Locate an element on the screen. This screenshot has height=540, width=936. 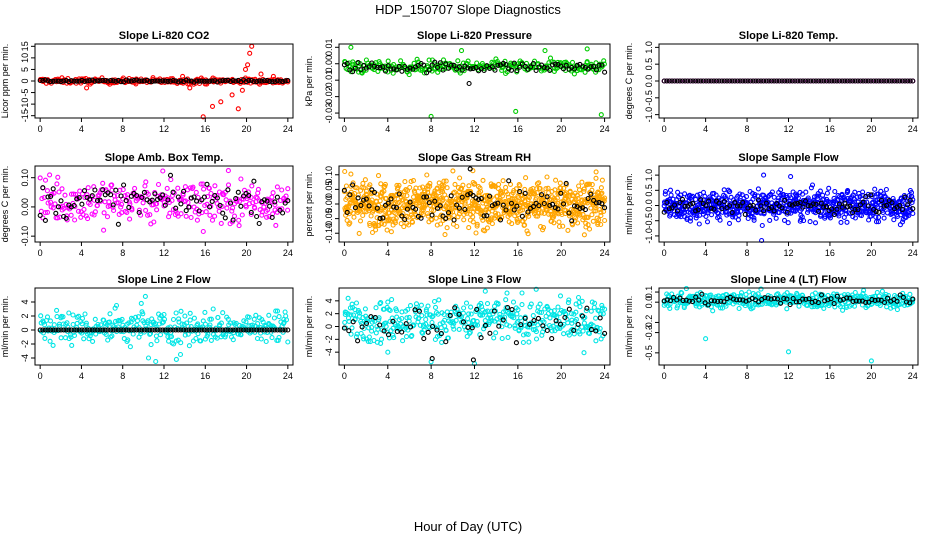
panel-title: Slope Li-820 CO2 is located at coordinates (164, 36).